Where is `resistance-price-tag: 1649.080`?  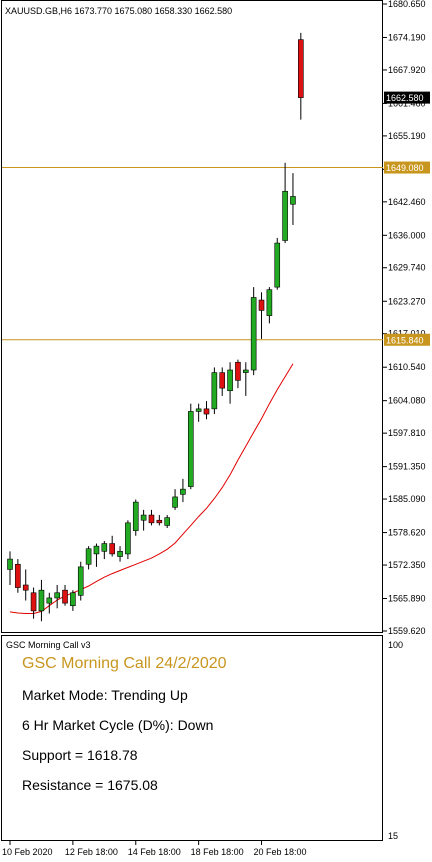
resistance-price-tag: 1649.080 is located at coordinates (405, 168).